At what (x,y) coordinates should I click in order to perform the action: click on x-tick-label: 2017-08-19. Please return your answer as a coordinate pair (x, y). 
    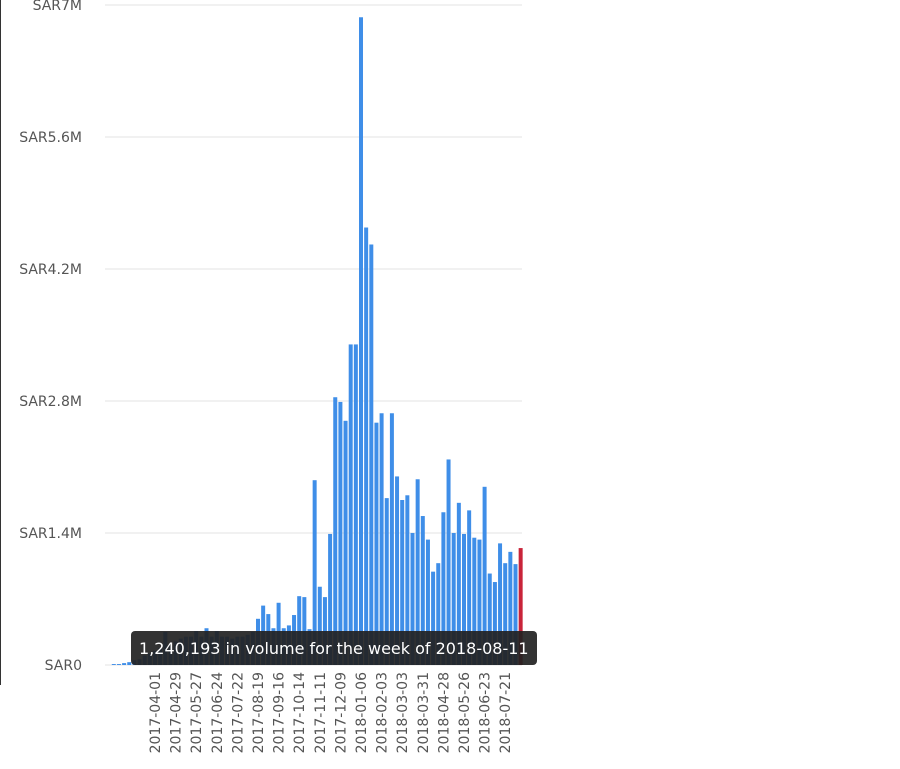
    Looking at the image, I should click on (259, 712).